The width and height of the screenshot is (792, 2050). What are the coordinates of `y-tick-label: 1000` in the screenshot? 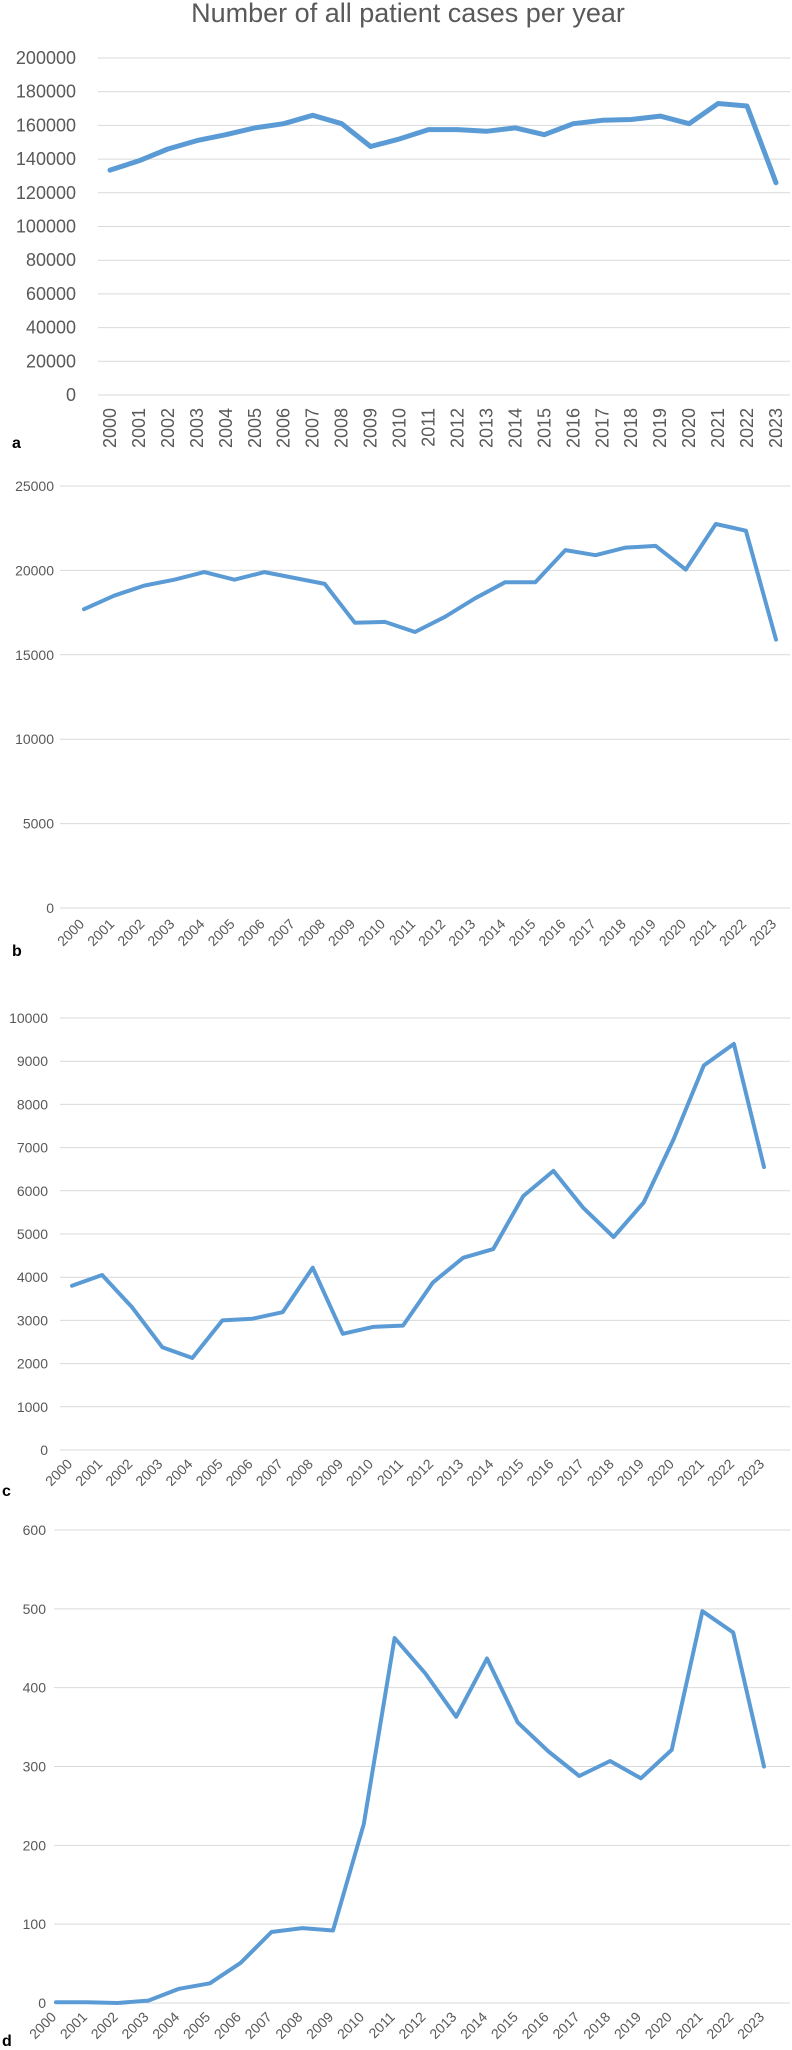 It's located at (32, 1407).